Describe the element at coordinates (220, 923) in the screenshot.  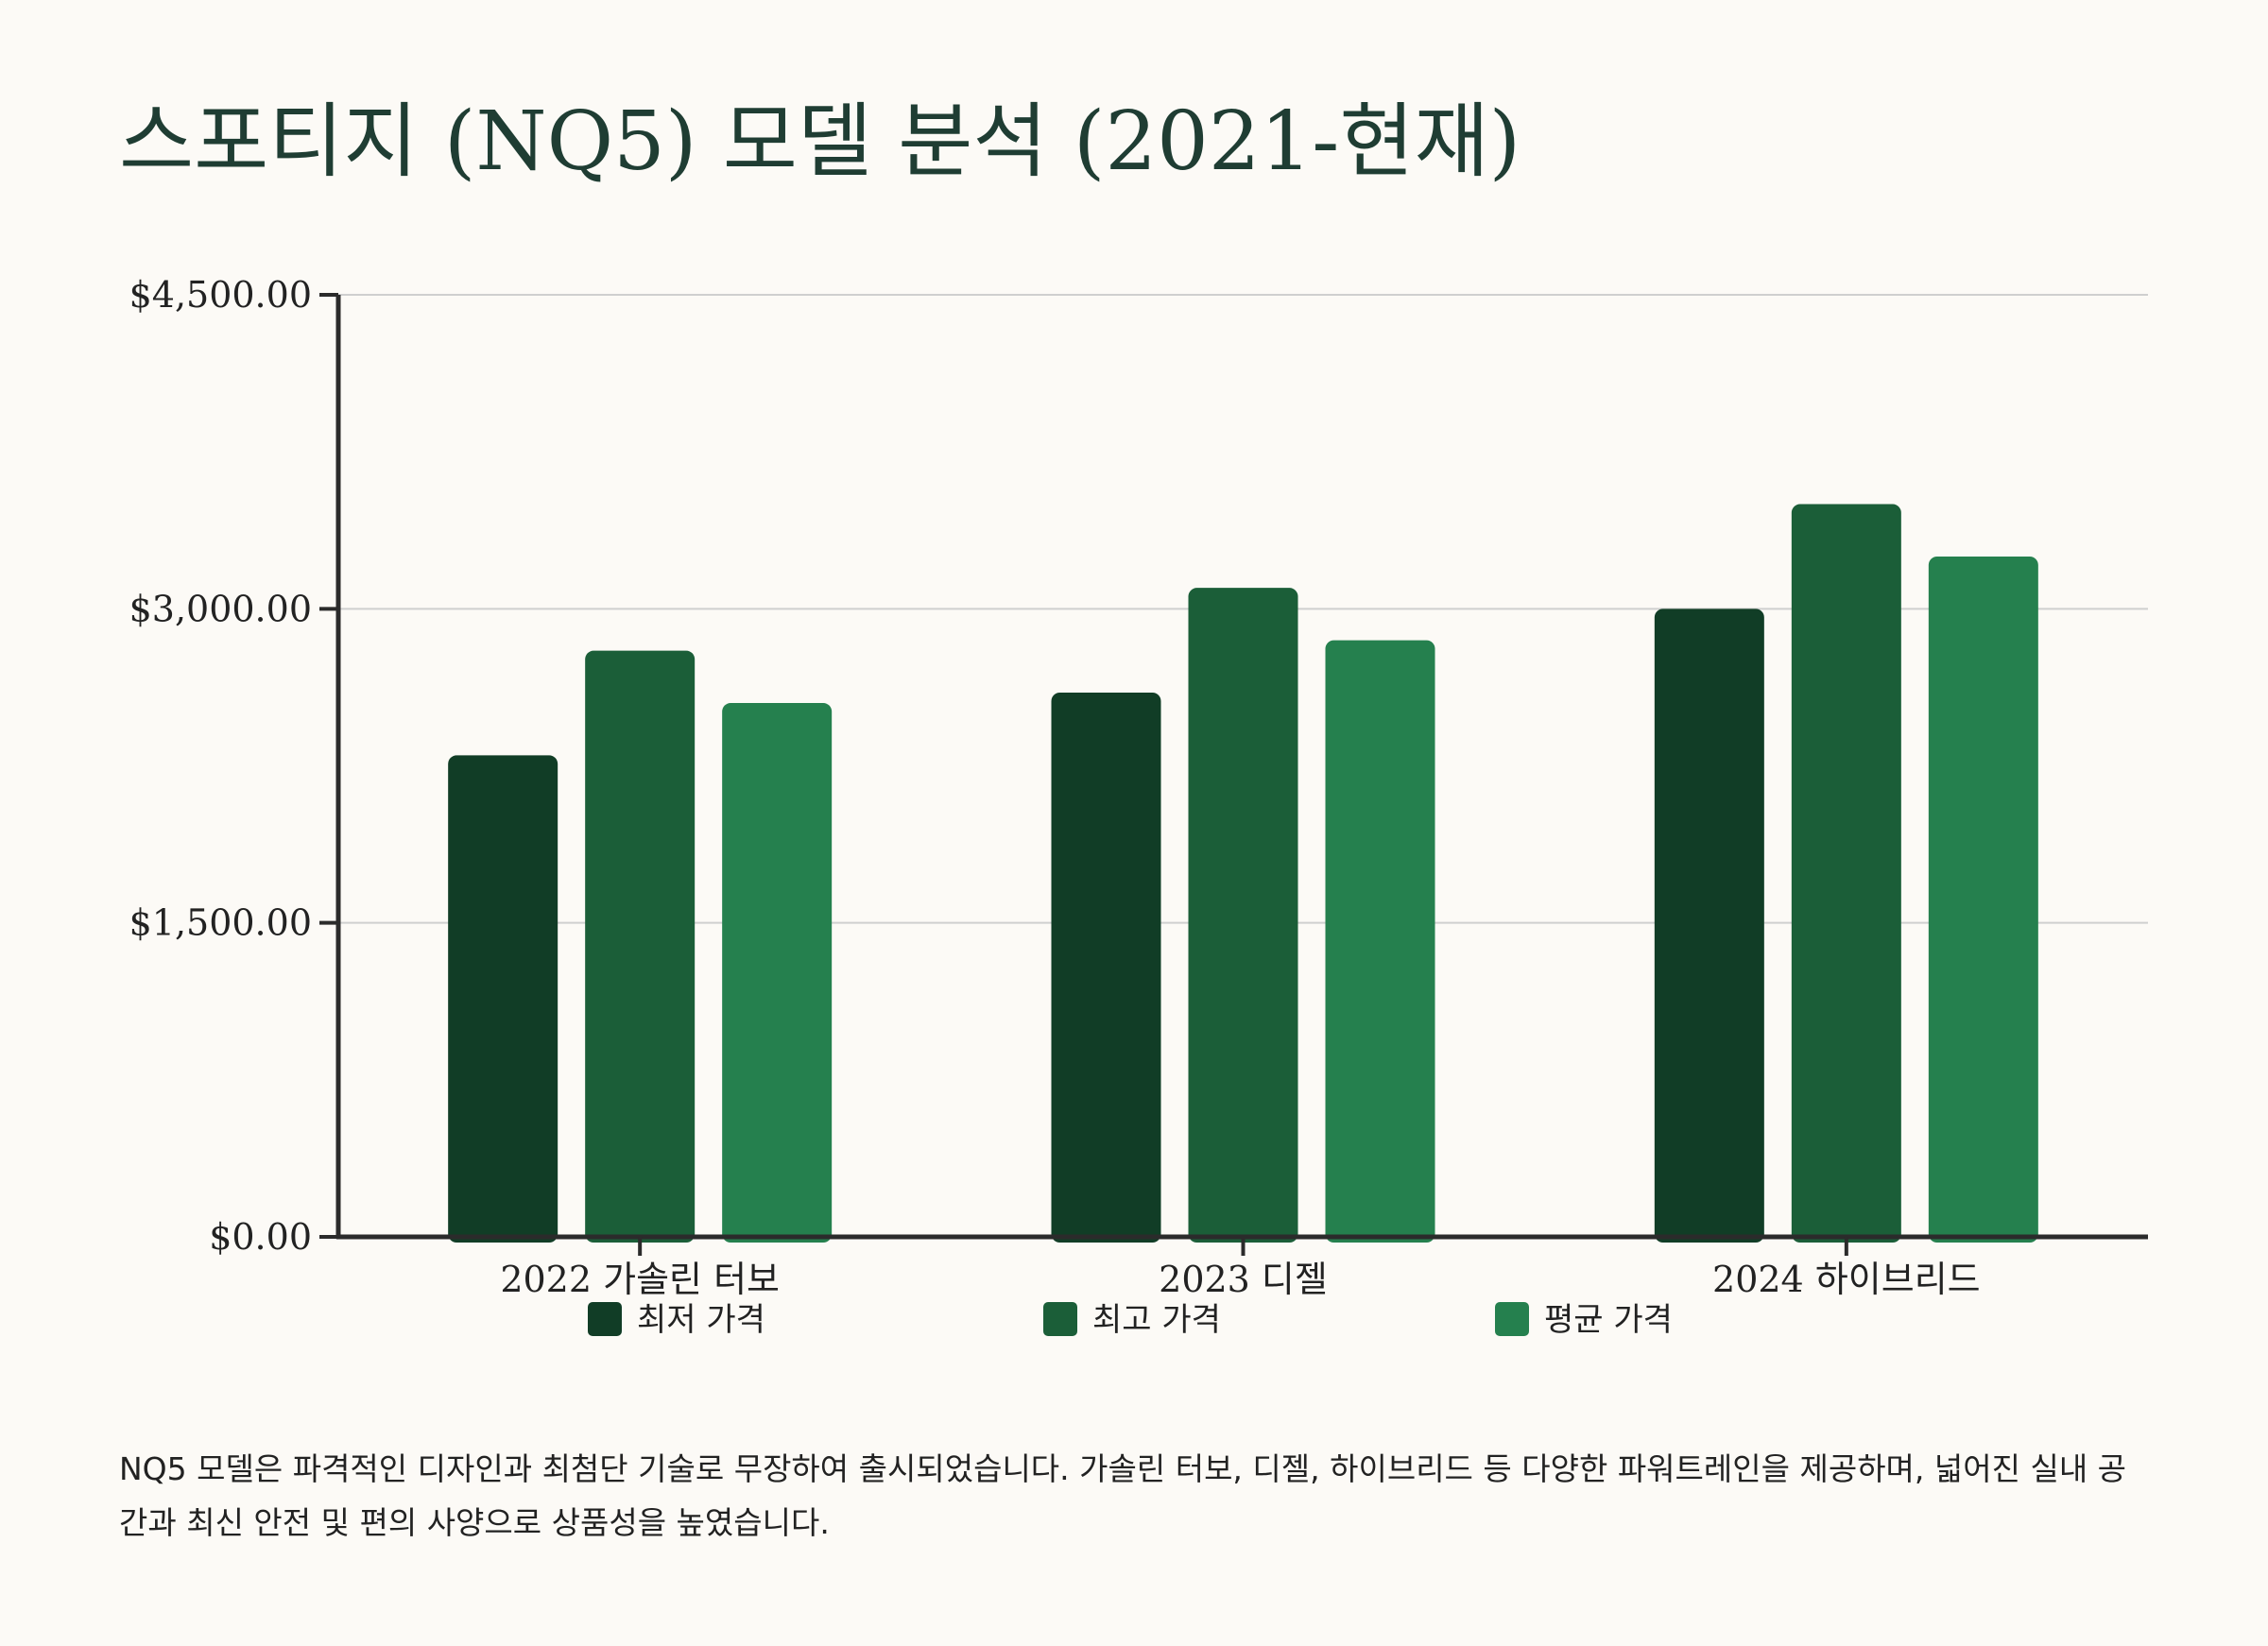
I see `y-tick-label: $1,500.00` at that location.